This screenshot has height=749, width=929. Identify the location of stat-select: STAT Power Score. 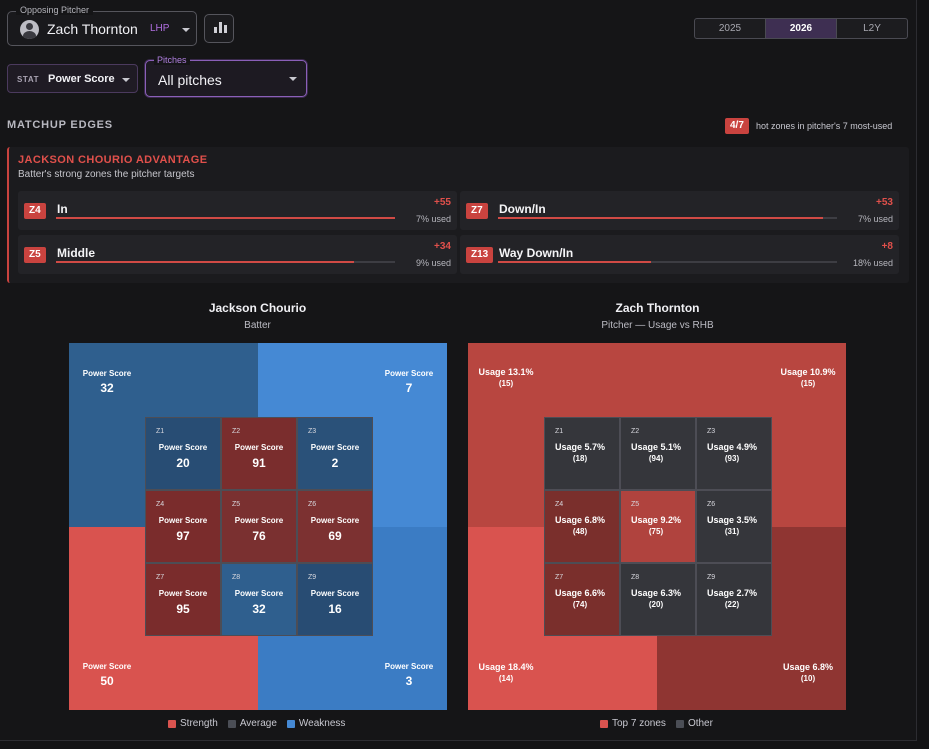
(72, 78).